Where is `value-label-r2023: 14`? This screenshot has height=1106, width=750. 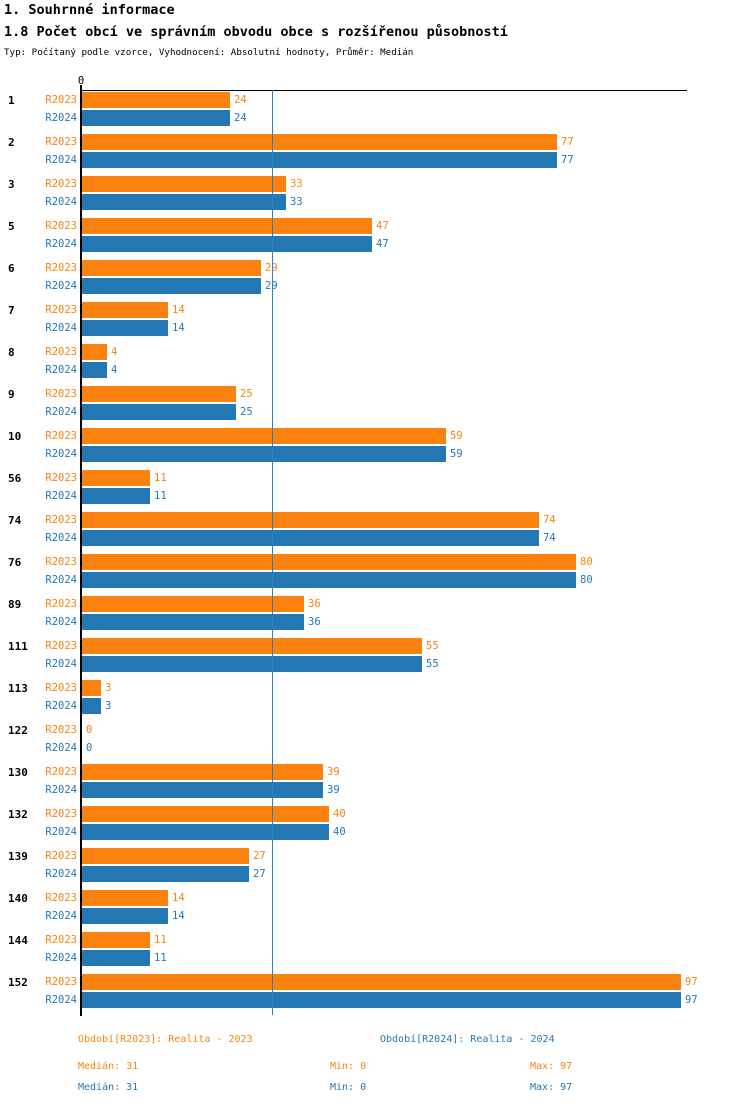
value-label-r2023: 14 is located at coordinates (178, 898).